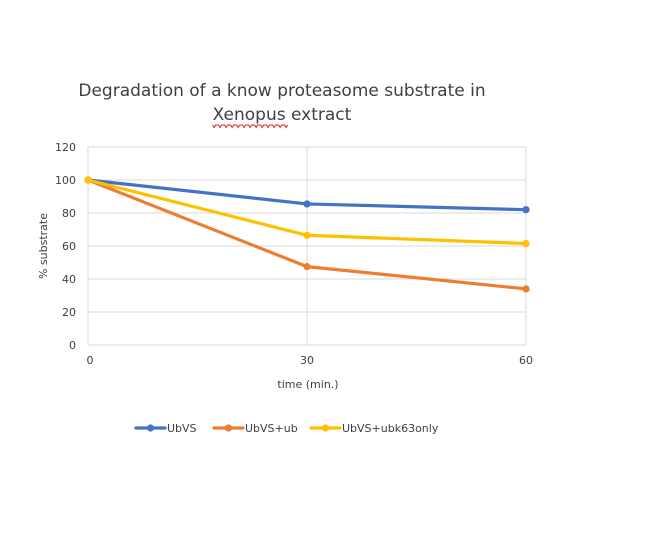 The height and width of the screenshot is (554, 646). Describe the element at coordinates (182, 428) in the screenshot. I see `legend-label: UbVS` at that location.